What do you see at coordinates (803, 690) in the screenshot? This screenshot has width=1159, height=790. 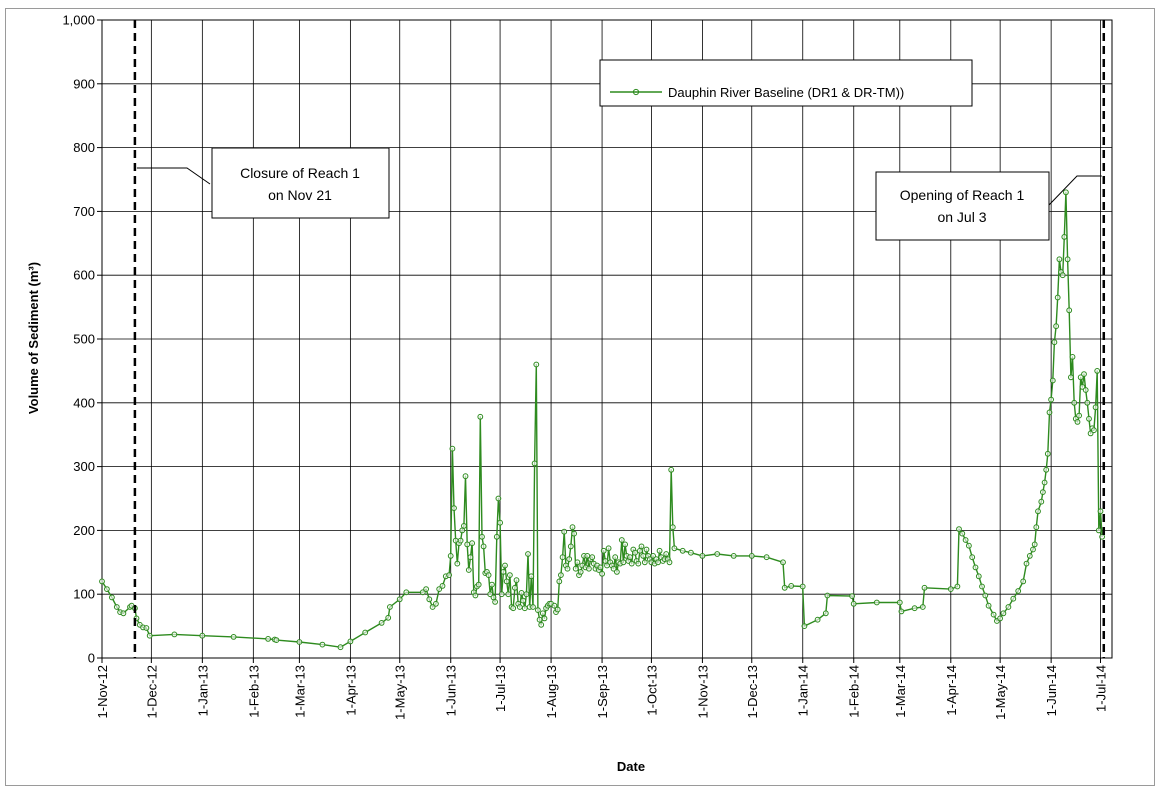 I see `x-tick-label: 1-Jan-14` at bounding box center [803, 690].